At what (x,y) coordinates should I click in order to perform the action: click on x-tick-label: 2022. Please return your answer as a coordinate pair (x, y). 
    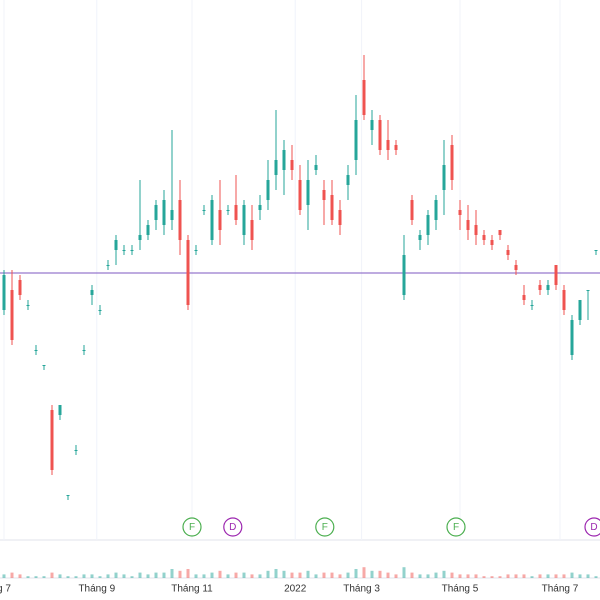
    Looking at the image, I should click on (295, 589).